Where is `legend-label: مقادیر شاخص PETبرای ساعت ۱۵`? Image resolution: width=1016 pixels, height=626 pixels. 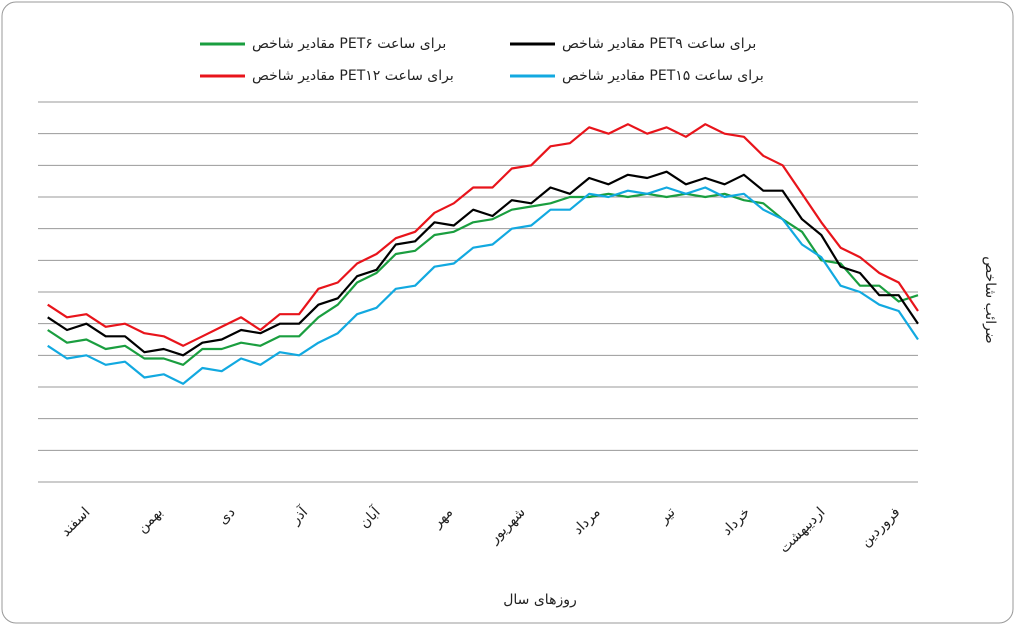
legend-label: مقادیر شاخص PETبرای ساعت ۱۵ is located at coordinates (663, 76).